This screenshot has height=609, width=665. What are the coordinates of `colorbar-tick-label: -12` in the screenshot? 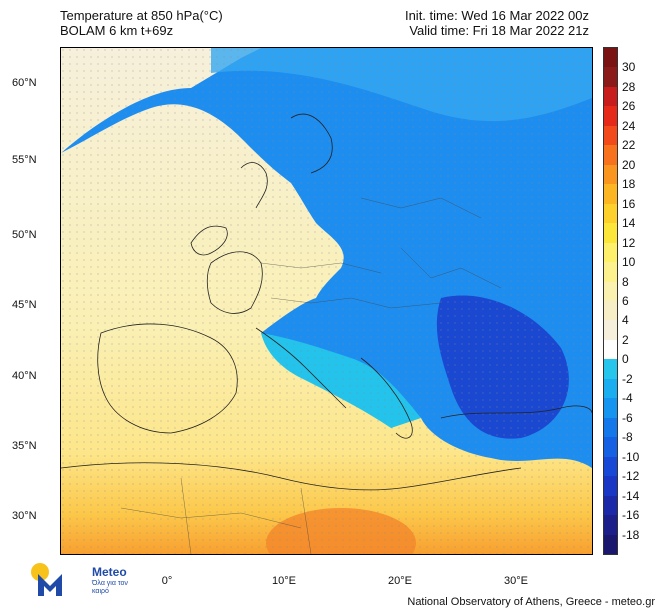 It's located at (631, 476).